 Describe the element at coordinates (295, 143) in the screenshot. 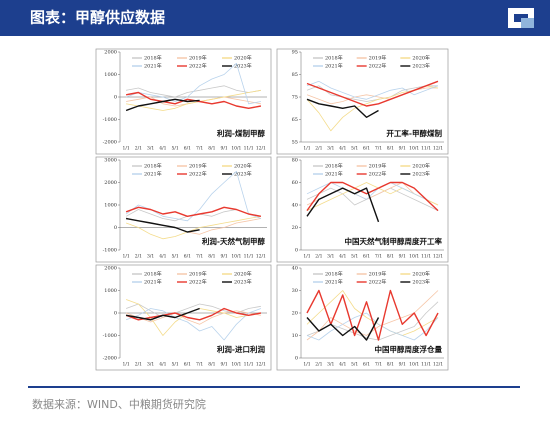

I see `y-tick-label: 55` at that location.